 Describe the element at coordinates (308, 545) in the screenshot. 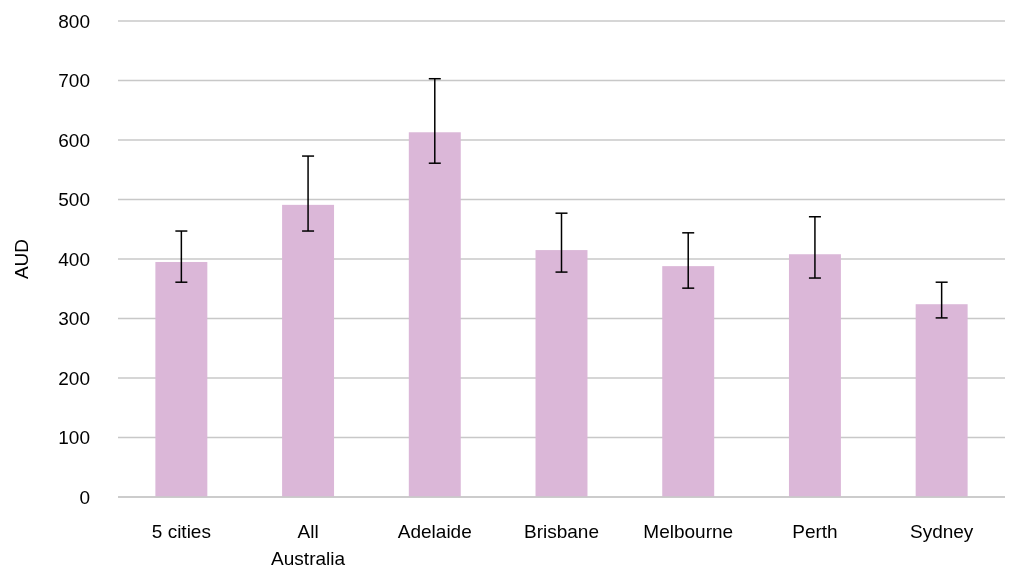

I see `x-tick-label: All Australia` at that location.